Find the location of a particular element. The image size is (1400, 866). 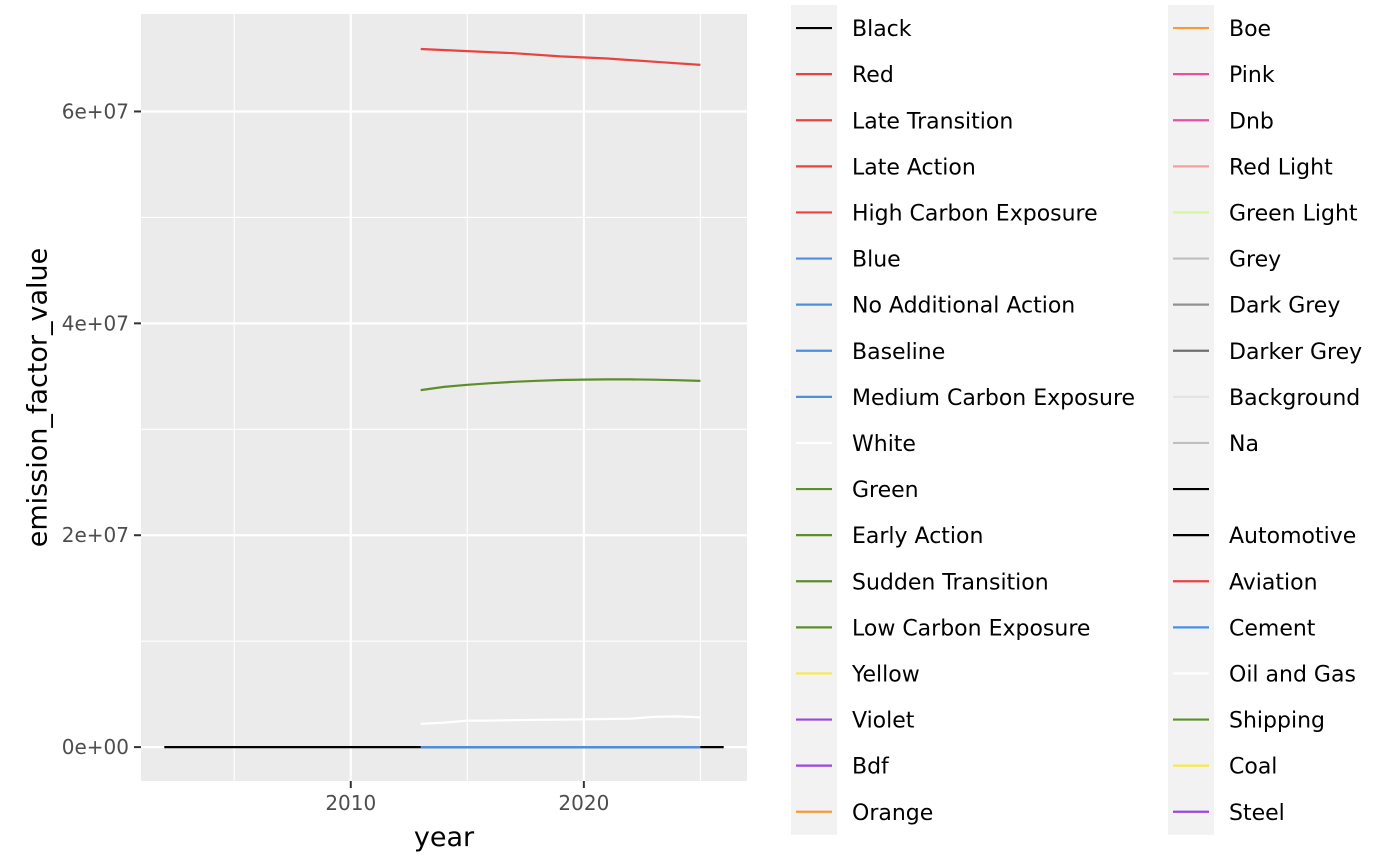

legend-label: Late Action is located at coordinates (914, 167).